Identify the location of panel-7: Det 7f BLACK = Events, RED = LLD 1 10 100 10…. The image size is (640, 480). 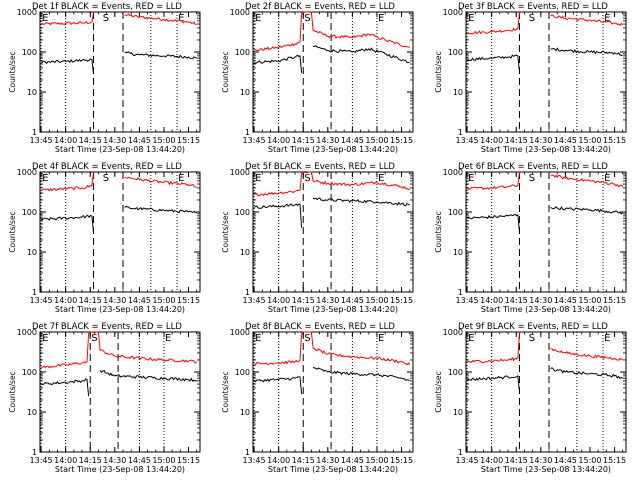
(104, 398).